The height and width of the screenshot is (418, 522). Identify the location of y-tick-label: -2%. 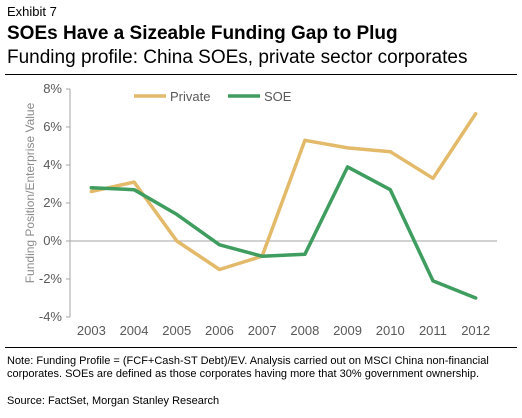
(51, 278).